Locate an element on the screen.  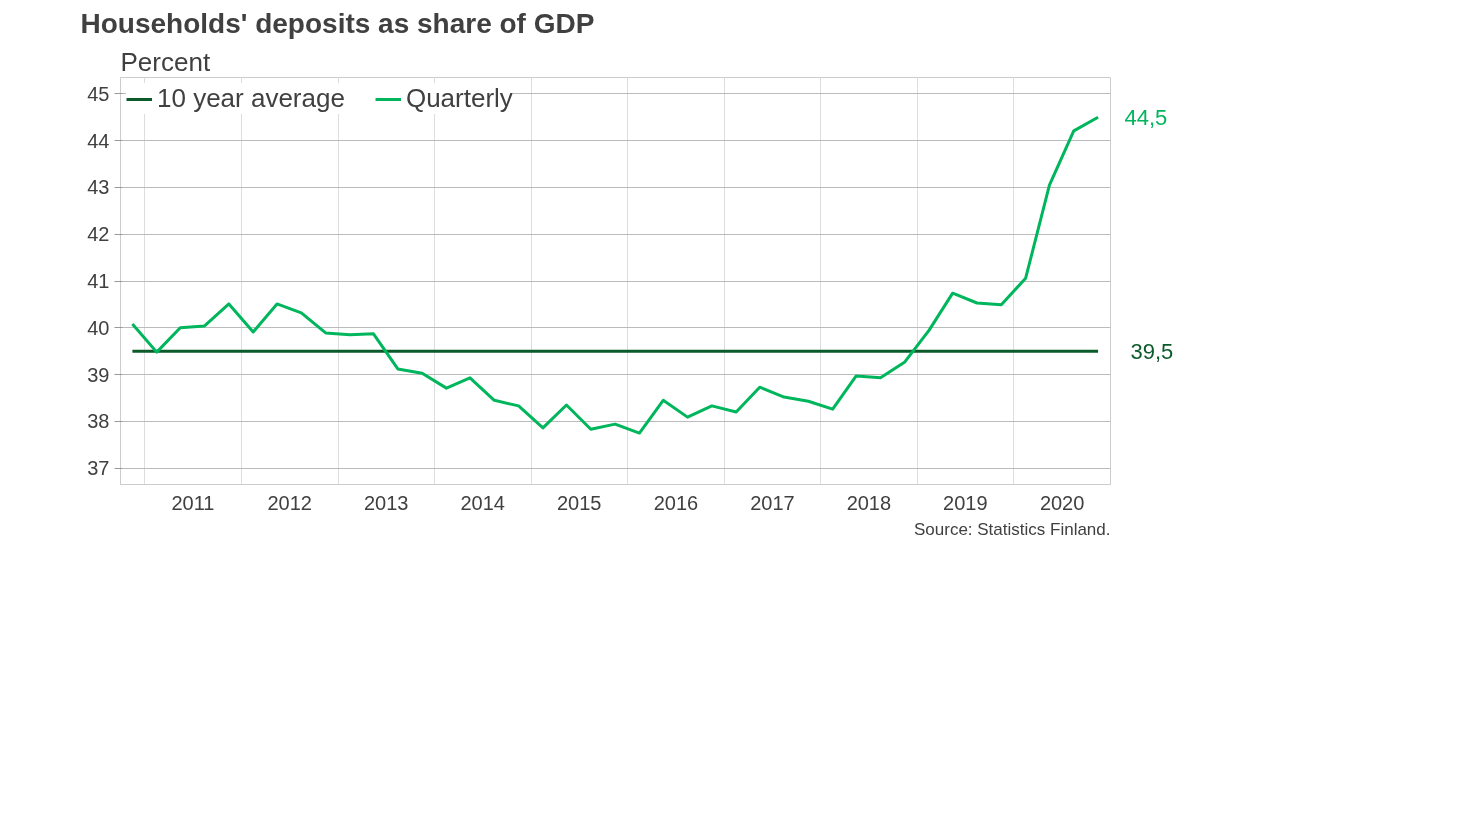
source-note: Source: Statistics Finland. is located at coordinates (1012, 529).